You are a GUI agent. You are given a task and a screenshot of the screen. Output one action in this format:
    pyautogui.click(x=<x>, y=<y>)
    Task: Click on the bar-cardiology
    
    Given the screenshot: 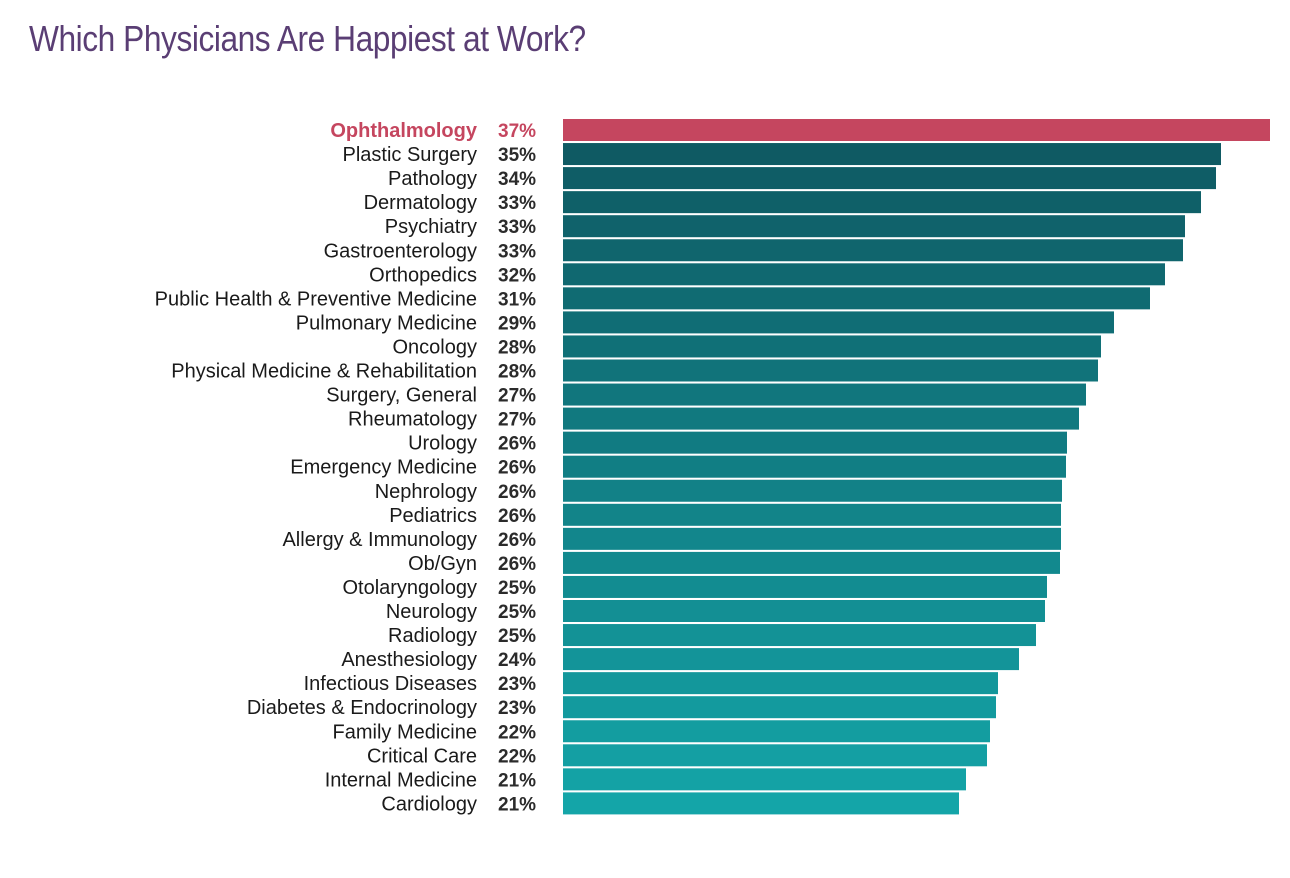 What is the action you would take?
    pyautogui.click(x=761, y=803)
    